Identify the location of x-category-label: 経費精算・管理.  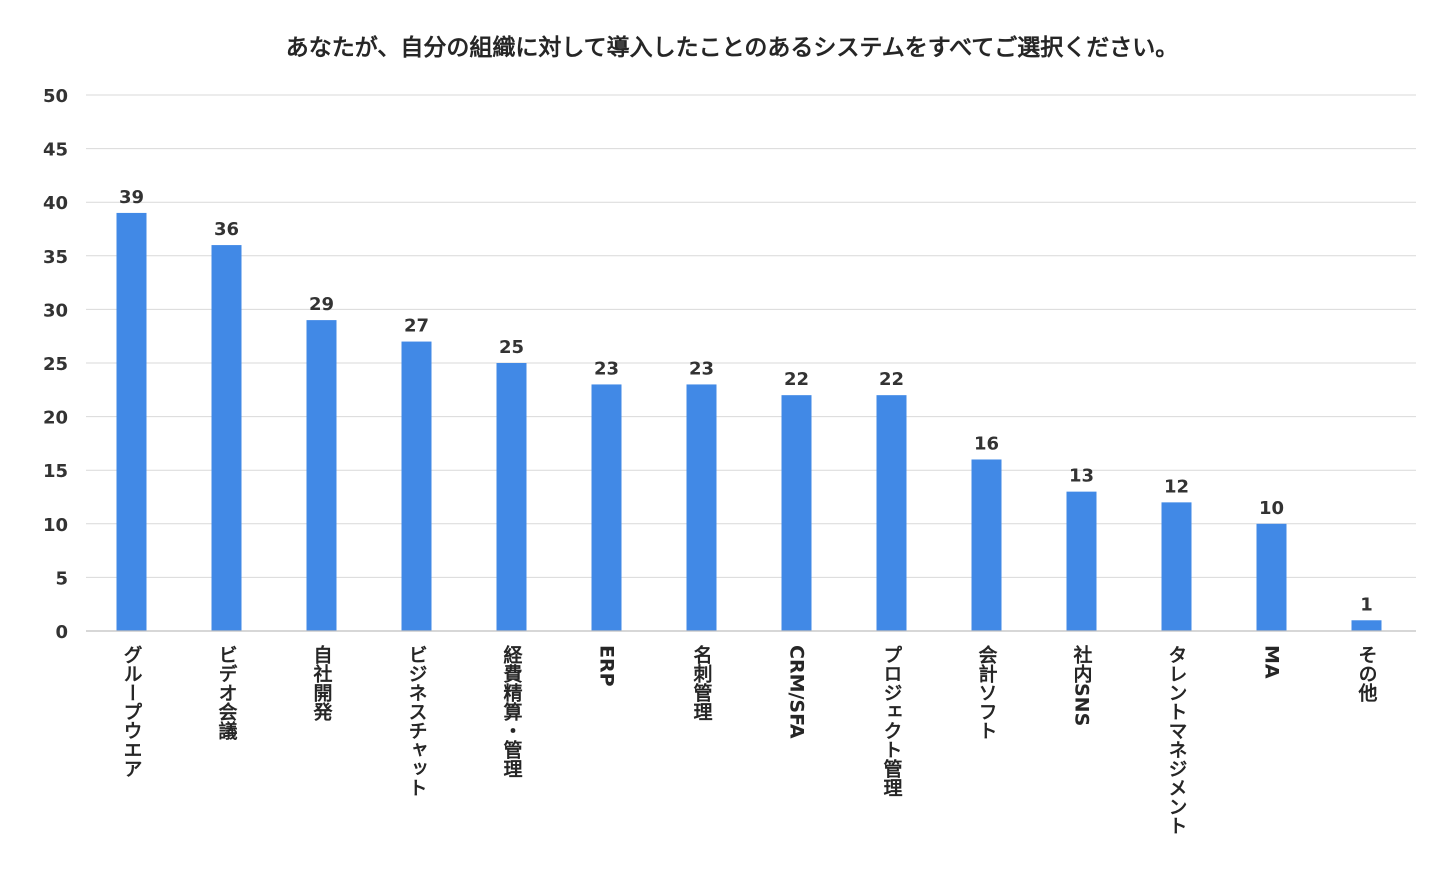
(512, 711).